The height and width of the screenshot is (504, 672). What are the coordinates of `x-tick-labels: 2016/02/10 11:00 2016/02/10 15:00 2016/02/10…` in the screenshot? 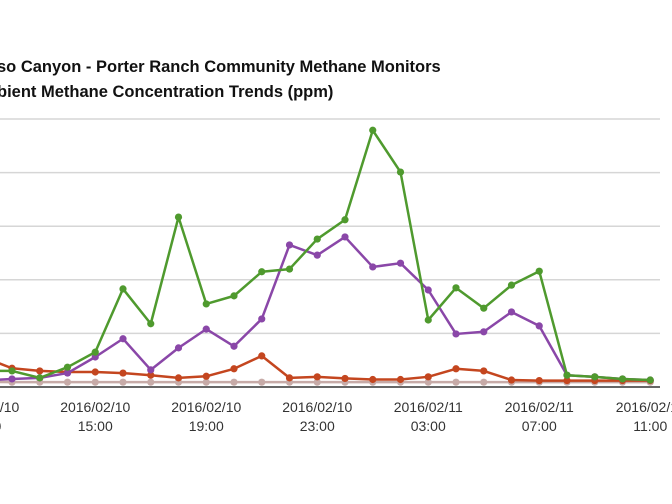 It's located at (336, 416).